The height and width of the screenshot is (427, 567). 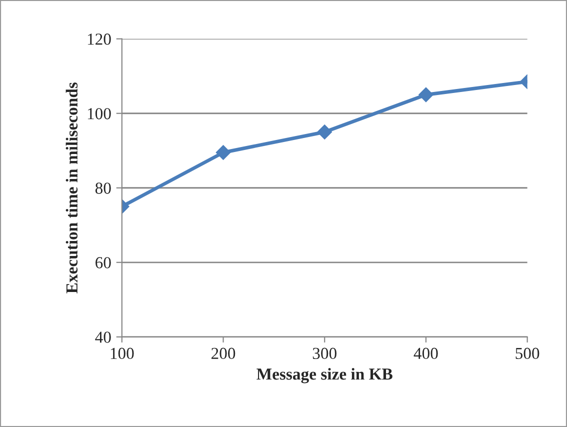 What do you see at coordinates (324, 376) in the screenshot?
I see `x-axis-title: Message size in KB` at bounding box center [324, 376].